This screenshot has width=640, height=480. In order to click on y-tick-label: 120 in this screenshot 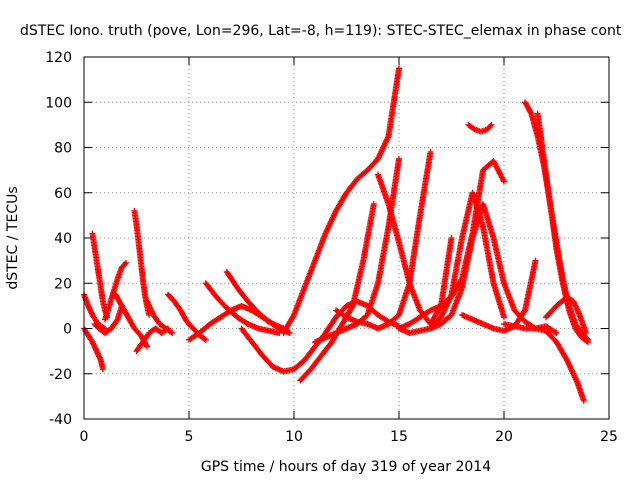, I will do `click(58, 58)`.